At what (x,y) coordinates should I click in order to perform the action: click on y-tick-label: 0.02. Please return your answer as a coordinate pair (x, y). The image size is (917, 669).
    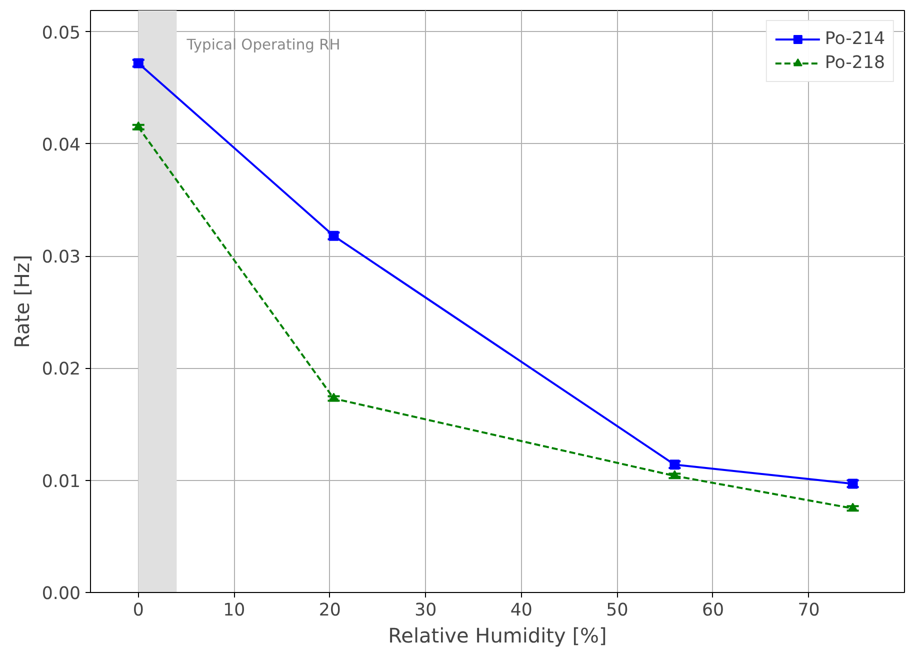
    Looking at the image, I should click on (61, 370).